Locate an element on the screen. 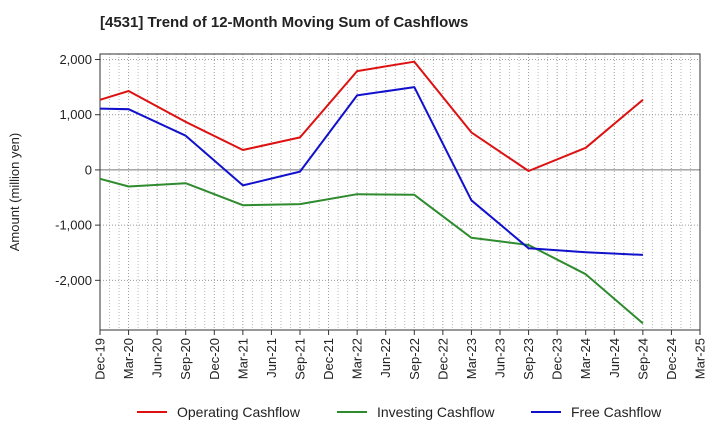 The width and height of the screenshot is (720, 440). x-tick-label: Sep-24 is located at coordinates (642, 359).